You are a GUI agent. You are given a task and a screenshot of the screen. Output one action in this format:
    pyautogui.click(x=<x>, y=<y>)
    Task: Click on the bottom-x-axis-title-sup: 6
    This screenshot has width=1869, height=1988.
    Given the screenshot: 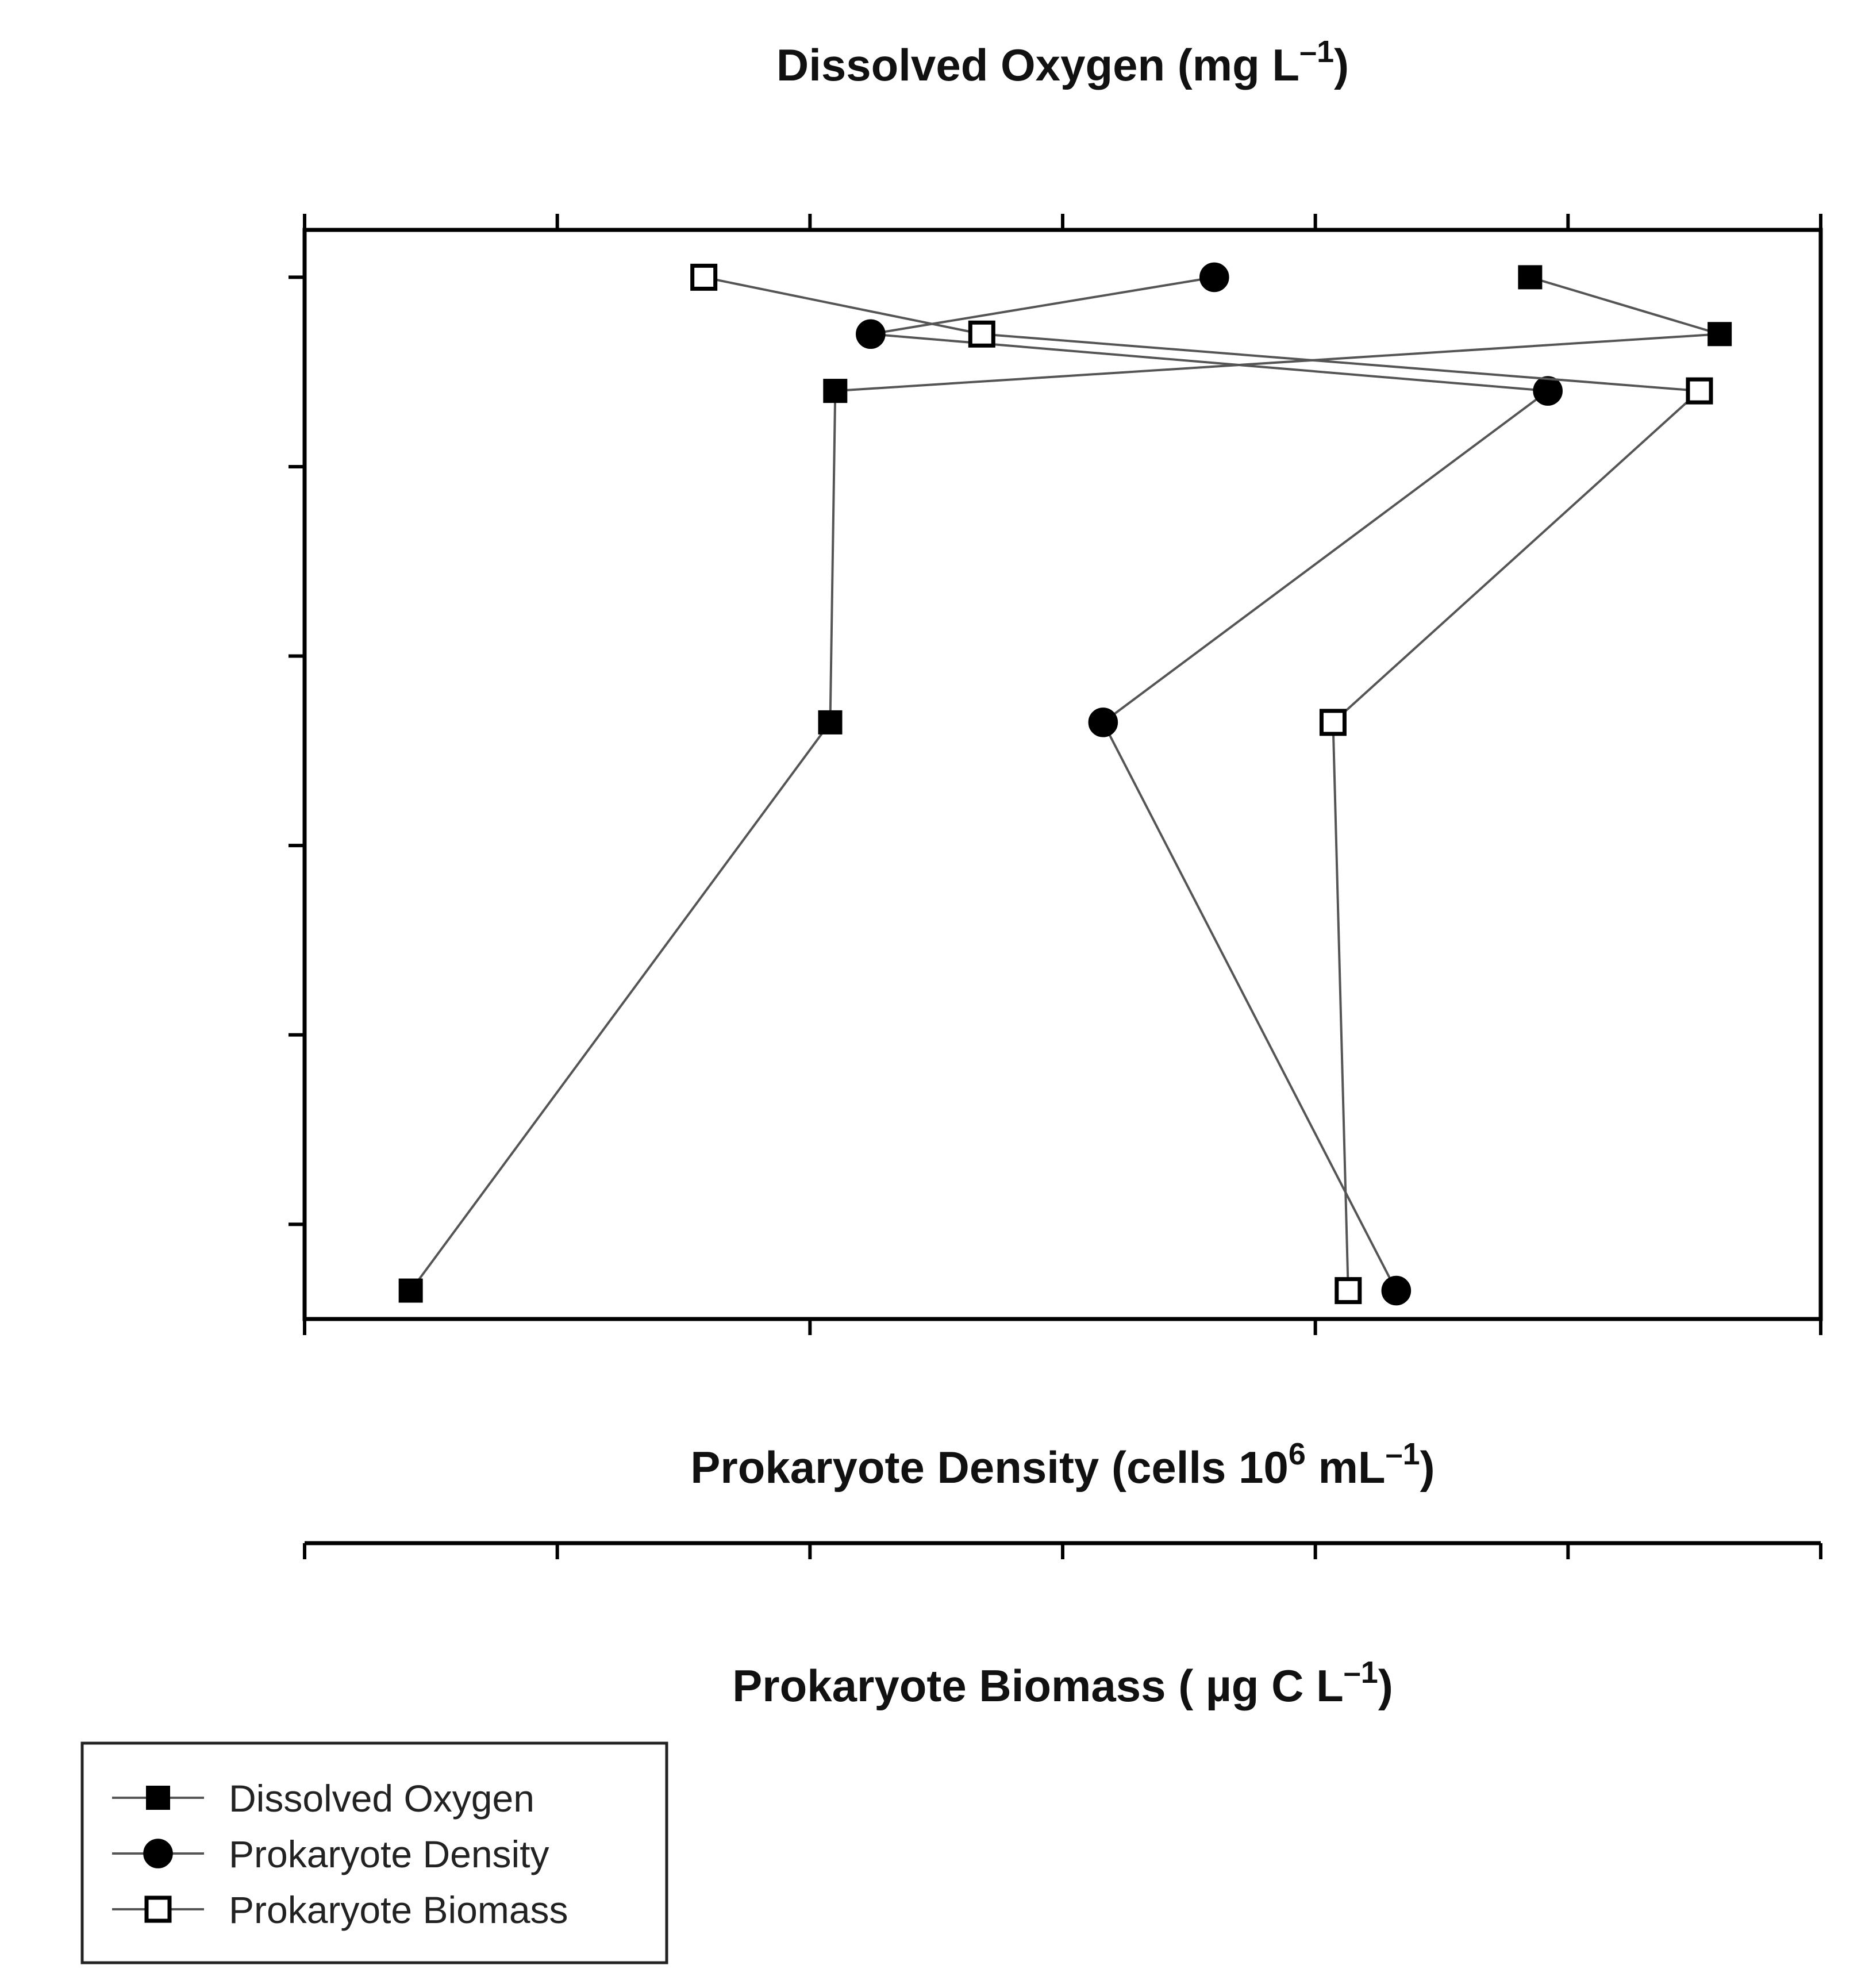 What is the action you would take?
    pyautogui.click(x=1298, y=1454)
    